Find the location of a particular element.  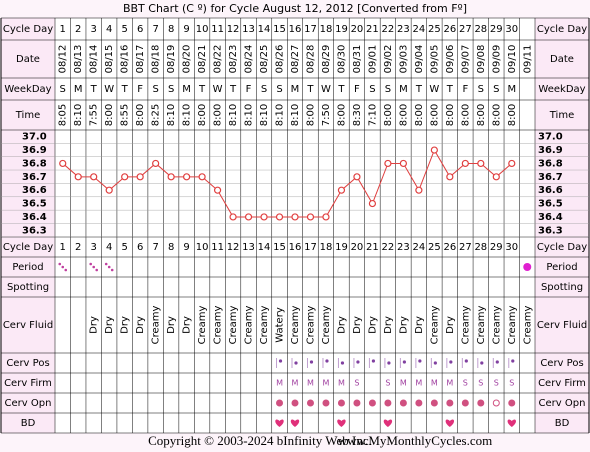

date: 08/14 is located at coordinates (94, 59).